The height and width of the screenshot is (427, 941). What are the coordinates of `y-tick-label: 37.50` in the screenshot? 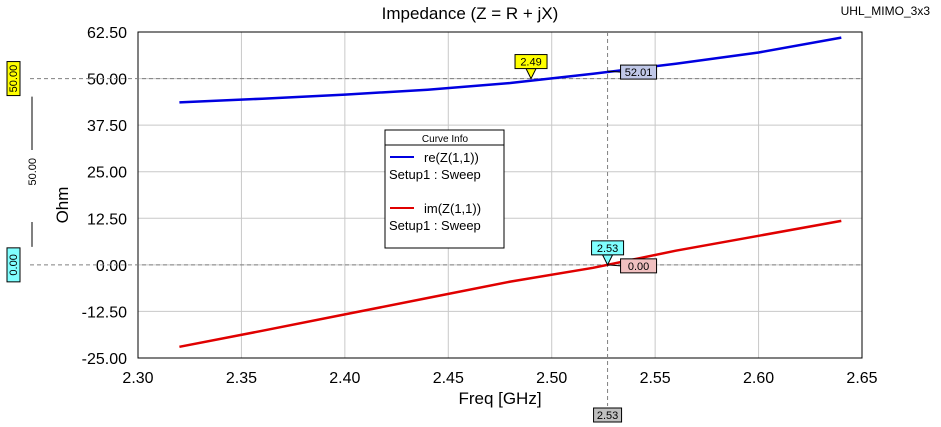 It's located at (107, 126).